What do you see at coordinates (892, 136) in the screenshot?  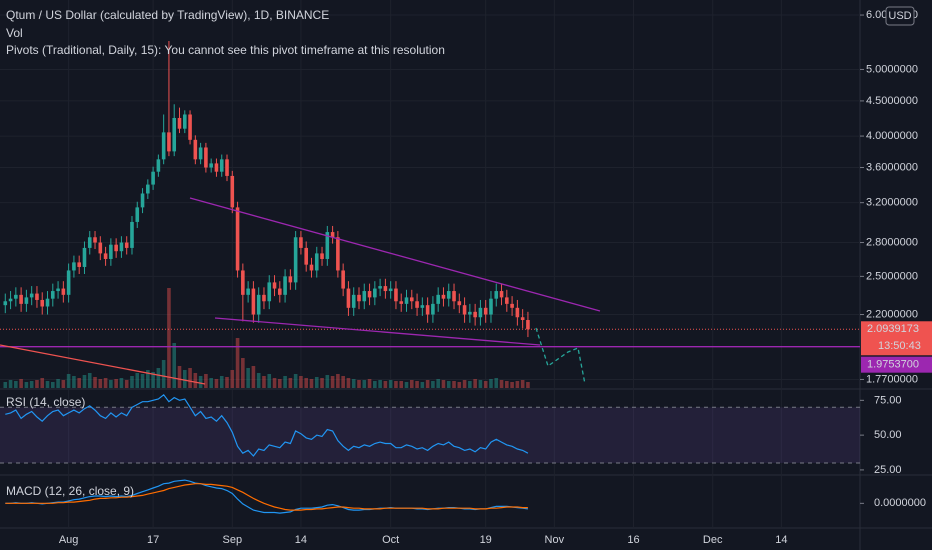 I see `y-tick-label: 4.0000000` at bounding box center [892, 136].